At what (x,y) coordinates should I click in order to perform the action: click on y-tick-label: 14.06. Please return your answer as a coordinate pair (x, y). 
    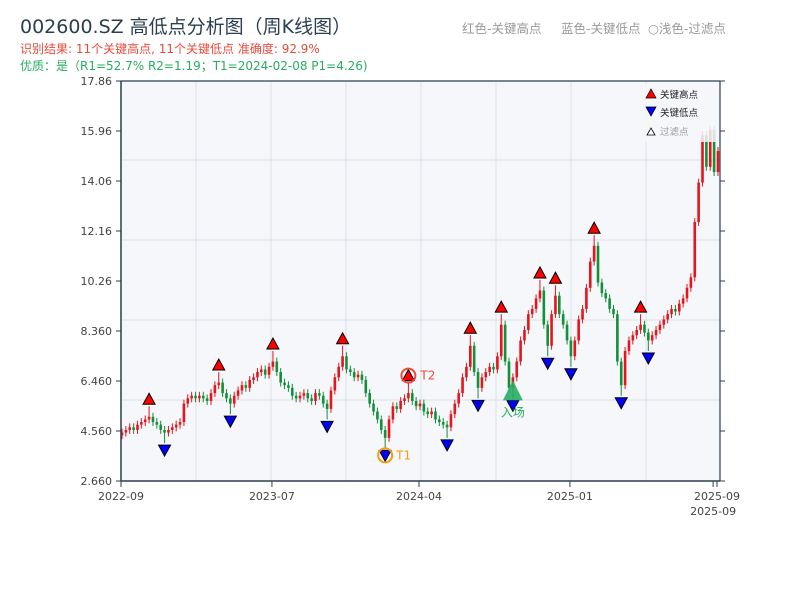
    Looking at the image, I should click on (97, 181).